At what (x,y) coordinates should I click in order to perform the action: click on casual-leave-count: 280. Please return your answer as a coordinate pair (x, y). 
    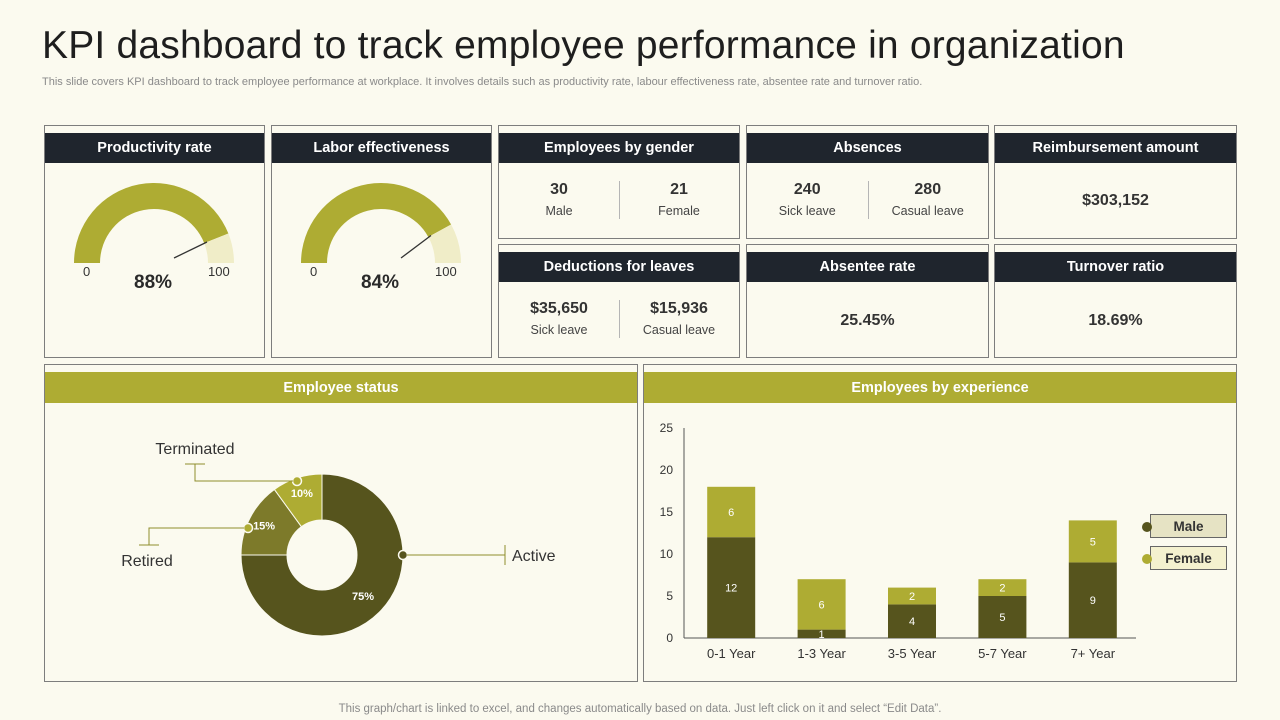
    Looking at the image, I should click on (928, 189).